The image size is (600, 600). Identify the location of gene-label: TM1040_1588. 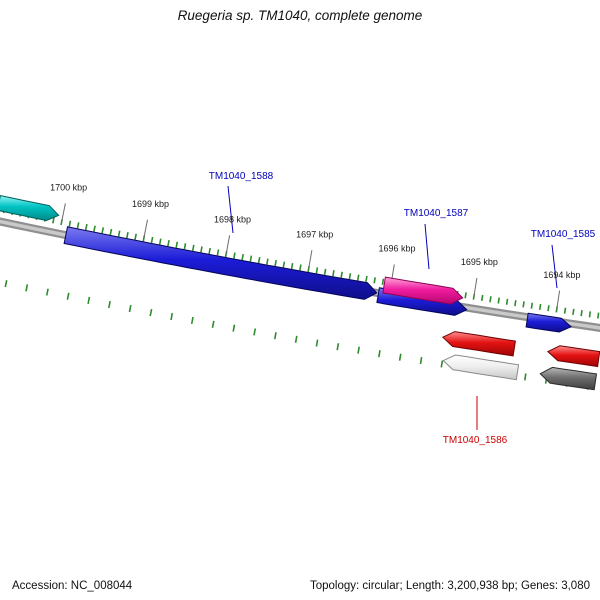
(241, 176).